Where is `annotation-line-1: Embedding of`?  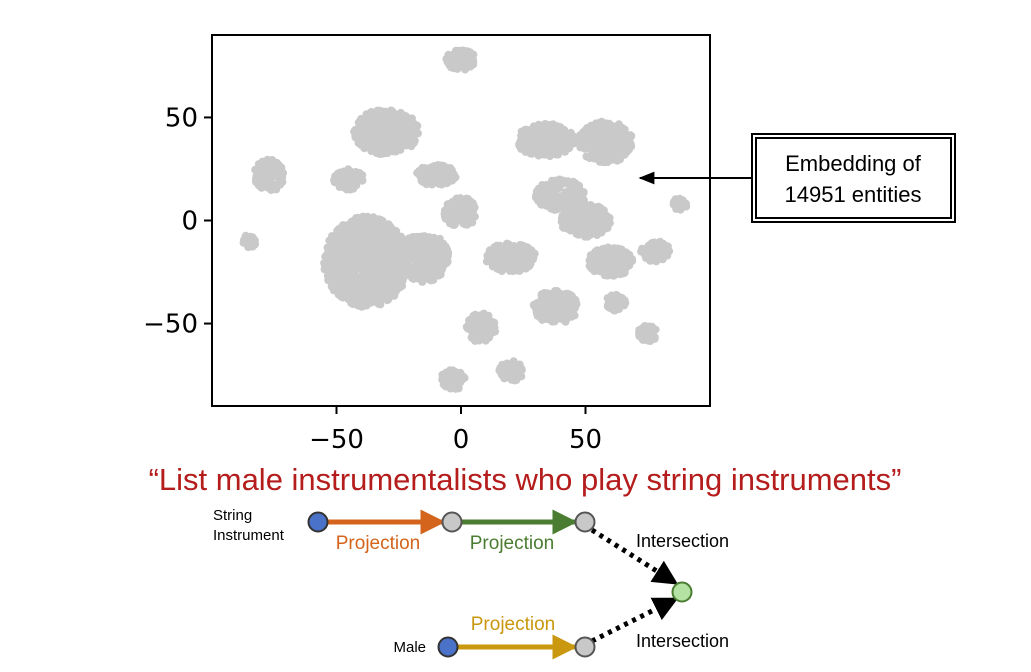 annotation-line-1: Embedding of is located at coordinates (853, 163).